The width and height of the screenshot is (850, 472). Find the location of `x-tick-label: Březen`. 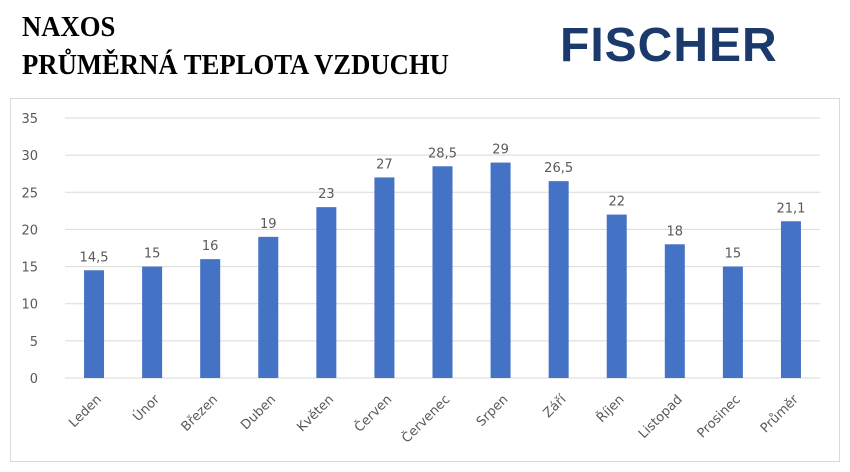

x-tick-label: Březen is located at coordinates (200, 413).